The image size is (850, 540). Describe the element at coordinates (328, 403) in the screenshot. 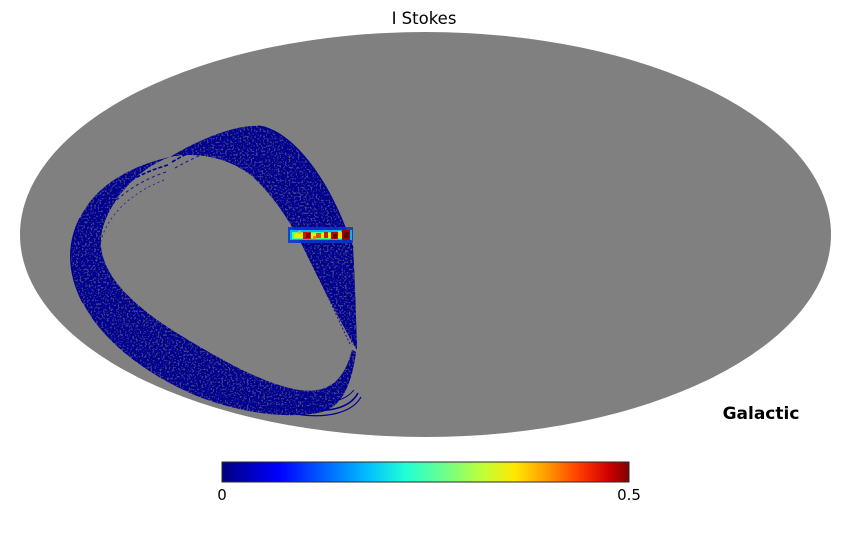

I see `scan-ring-hook` at that location.